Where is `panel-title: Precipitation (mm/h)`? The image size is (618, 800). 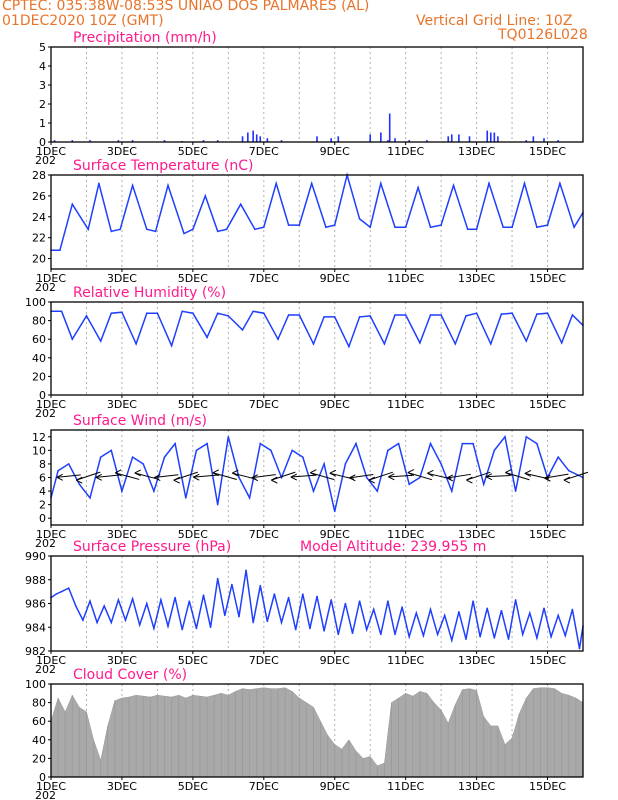
panel-title: Precipitation (mm/h) is located at coordinates (145, 38).